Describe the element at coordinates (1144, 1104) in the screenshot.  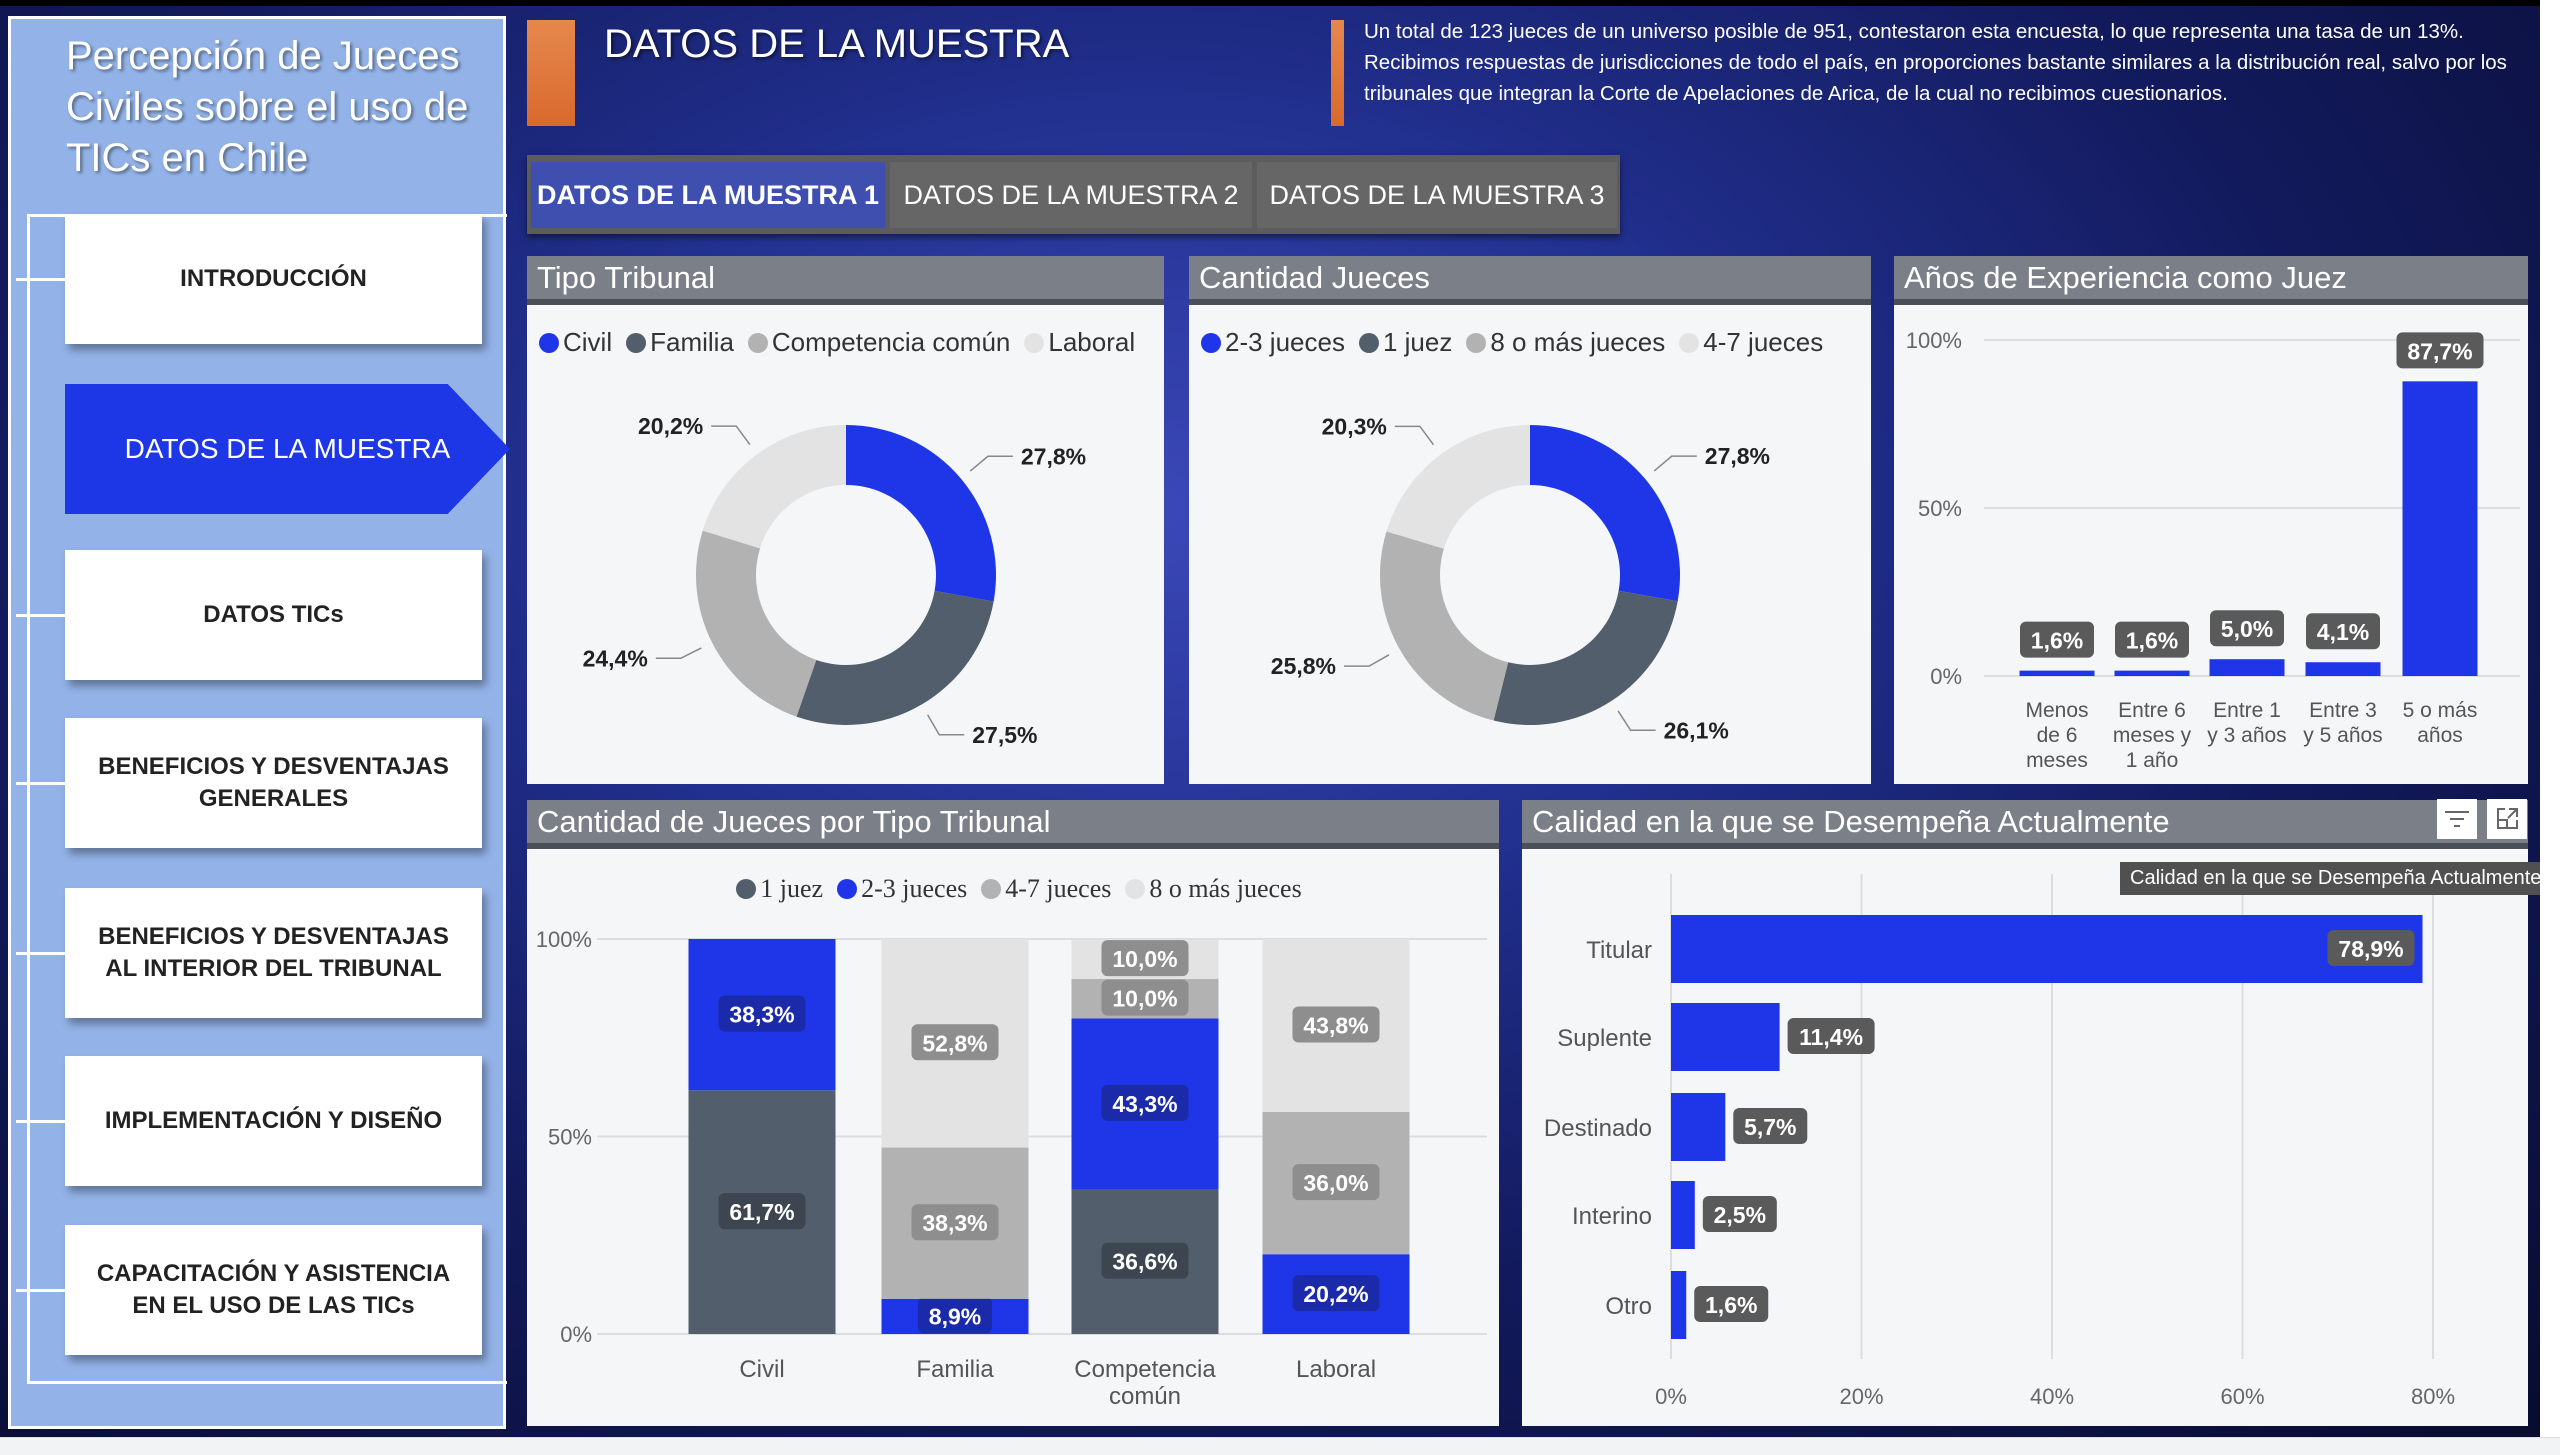
I see `data-label: 43,3%` at that location.